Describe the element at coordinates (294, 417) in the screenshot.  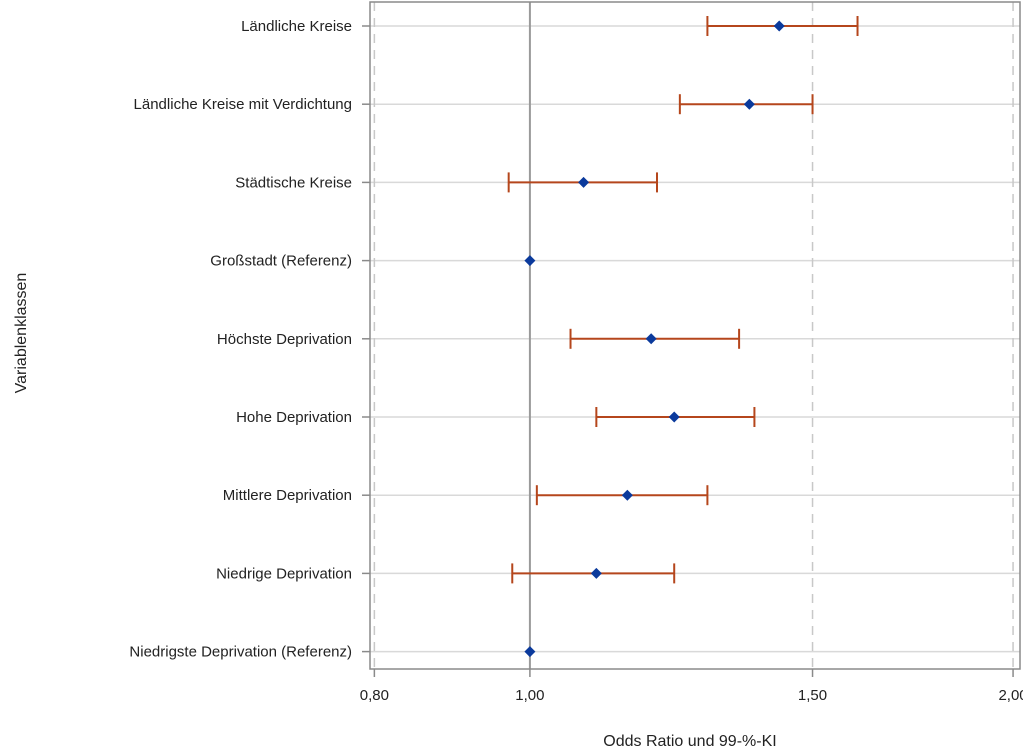
I see `category-label: Hohe Deprivation` at that location.